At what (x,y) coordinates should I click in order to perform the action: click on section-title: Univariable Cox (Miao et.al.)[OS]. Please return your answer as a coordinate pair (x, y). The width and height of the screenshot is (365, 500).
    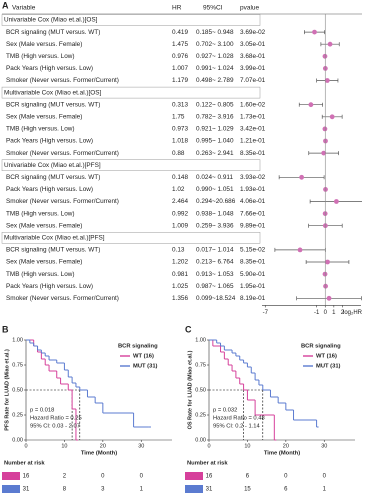
    Looking at the image, I should click on (51, 20).